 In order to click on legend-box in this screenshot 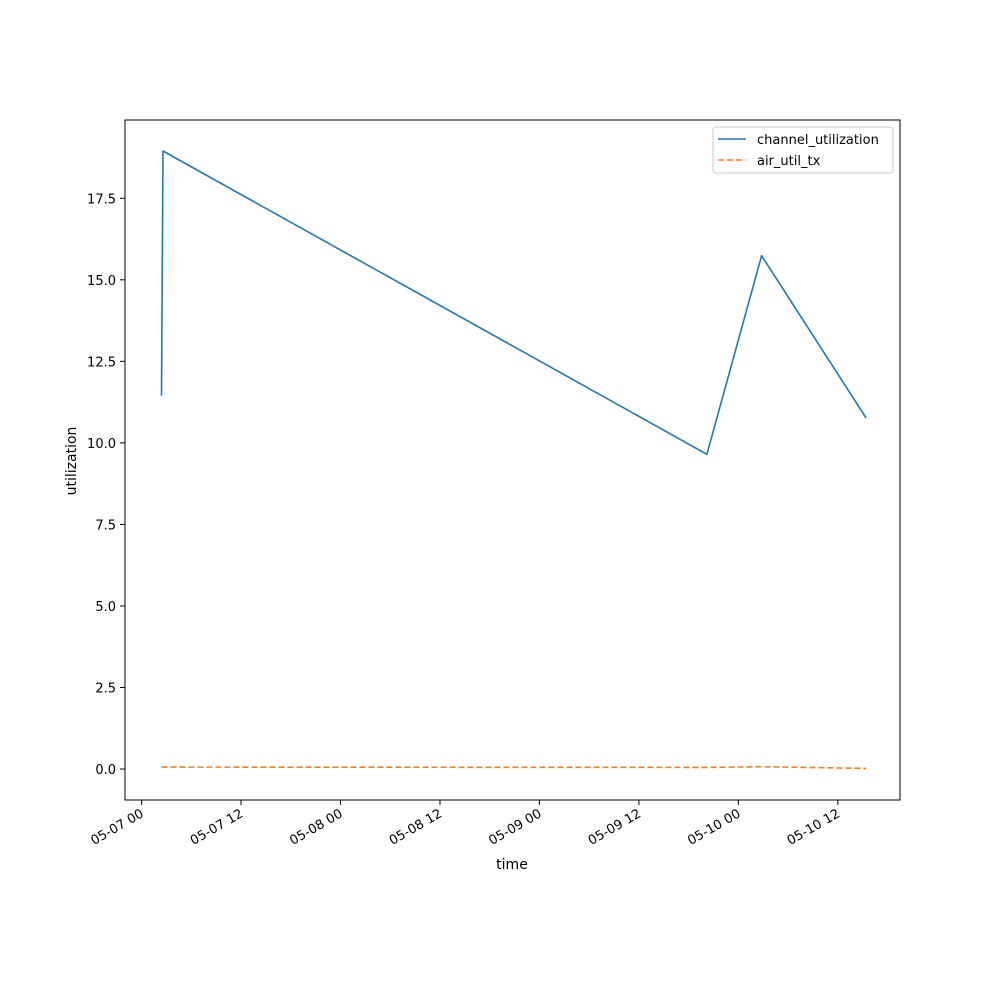, I will do `click(803, 150)`.